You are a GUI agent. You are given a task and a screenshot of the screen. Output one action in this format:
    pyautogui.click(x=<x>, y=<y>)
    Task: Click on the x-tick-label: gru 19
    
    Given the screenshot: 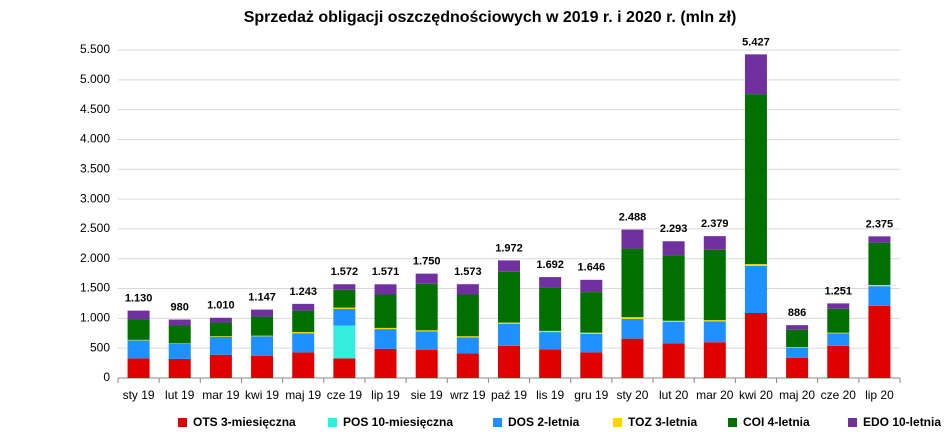 What is the action you would take?
    pyautogui.click(x=591, y=395)
    